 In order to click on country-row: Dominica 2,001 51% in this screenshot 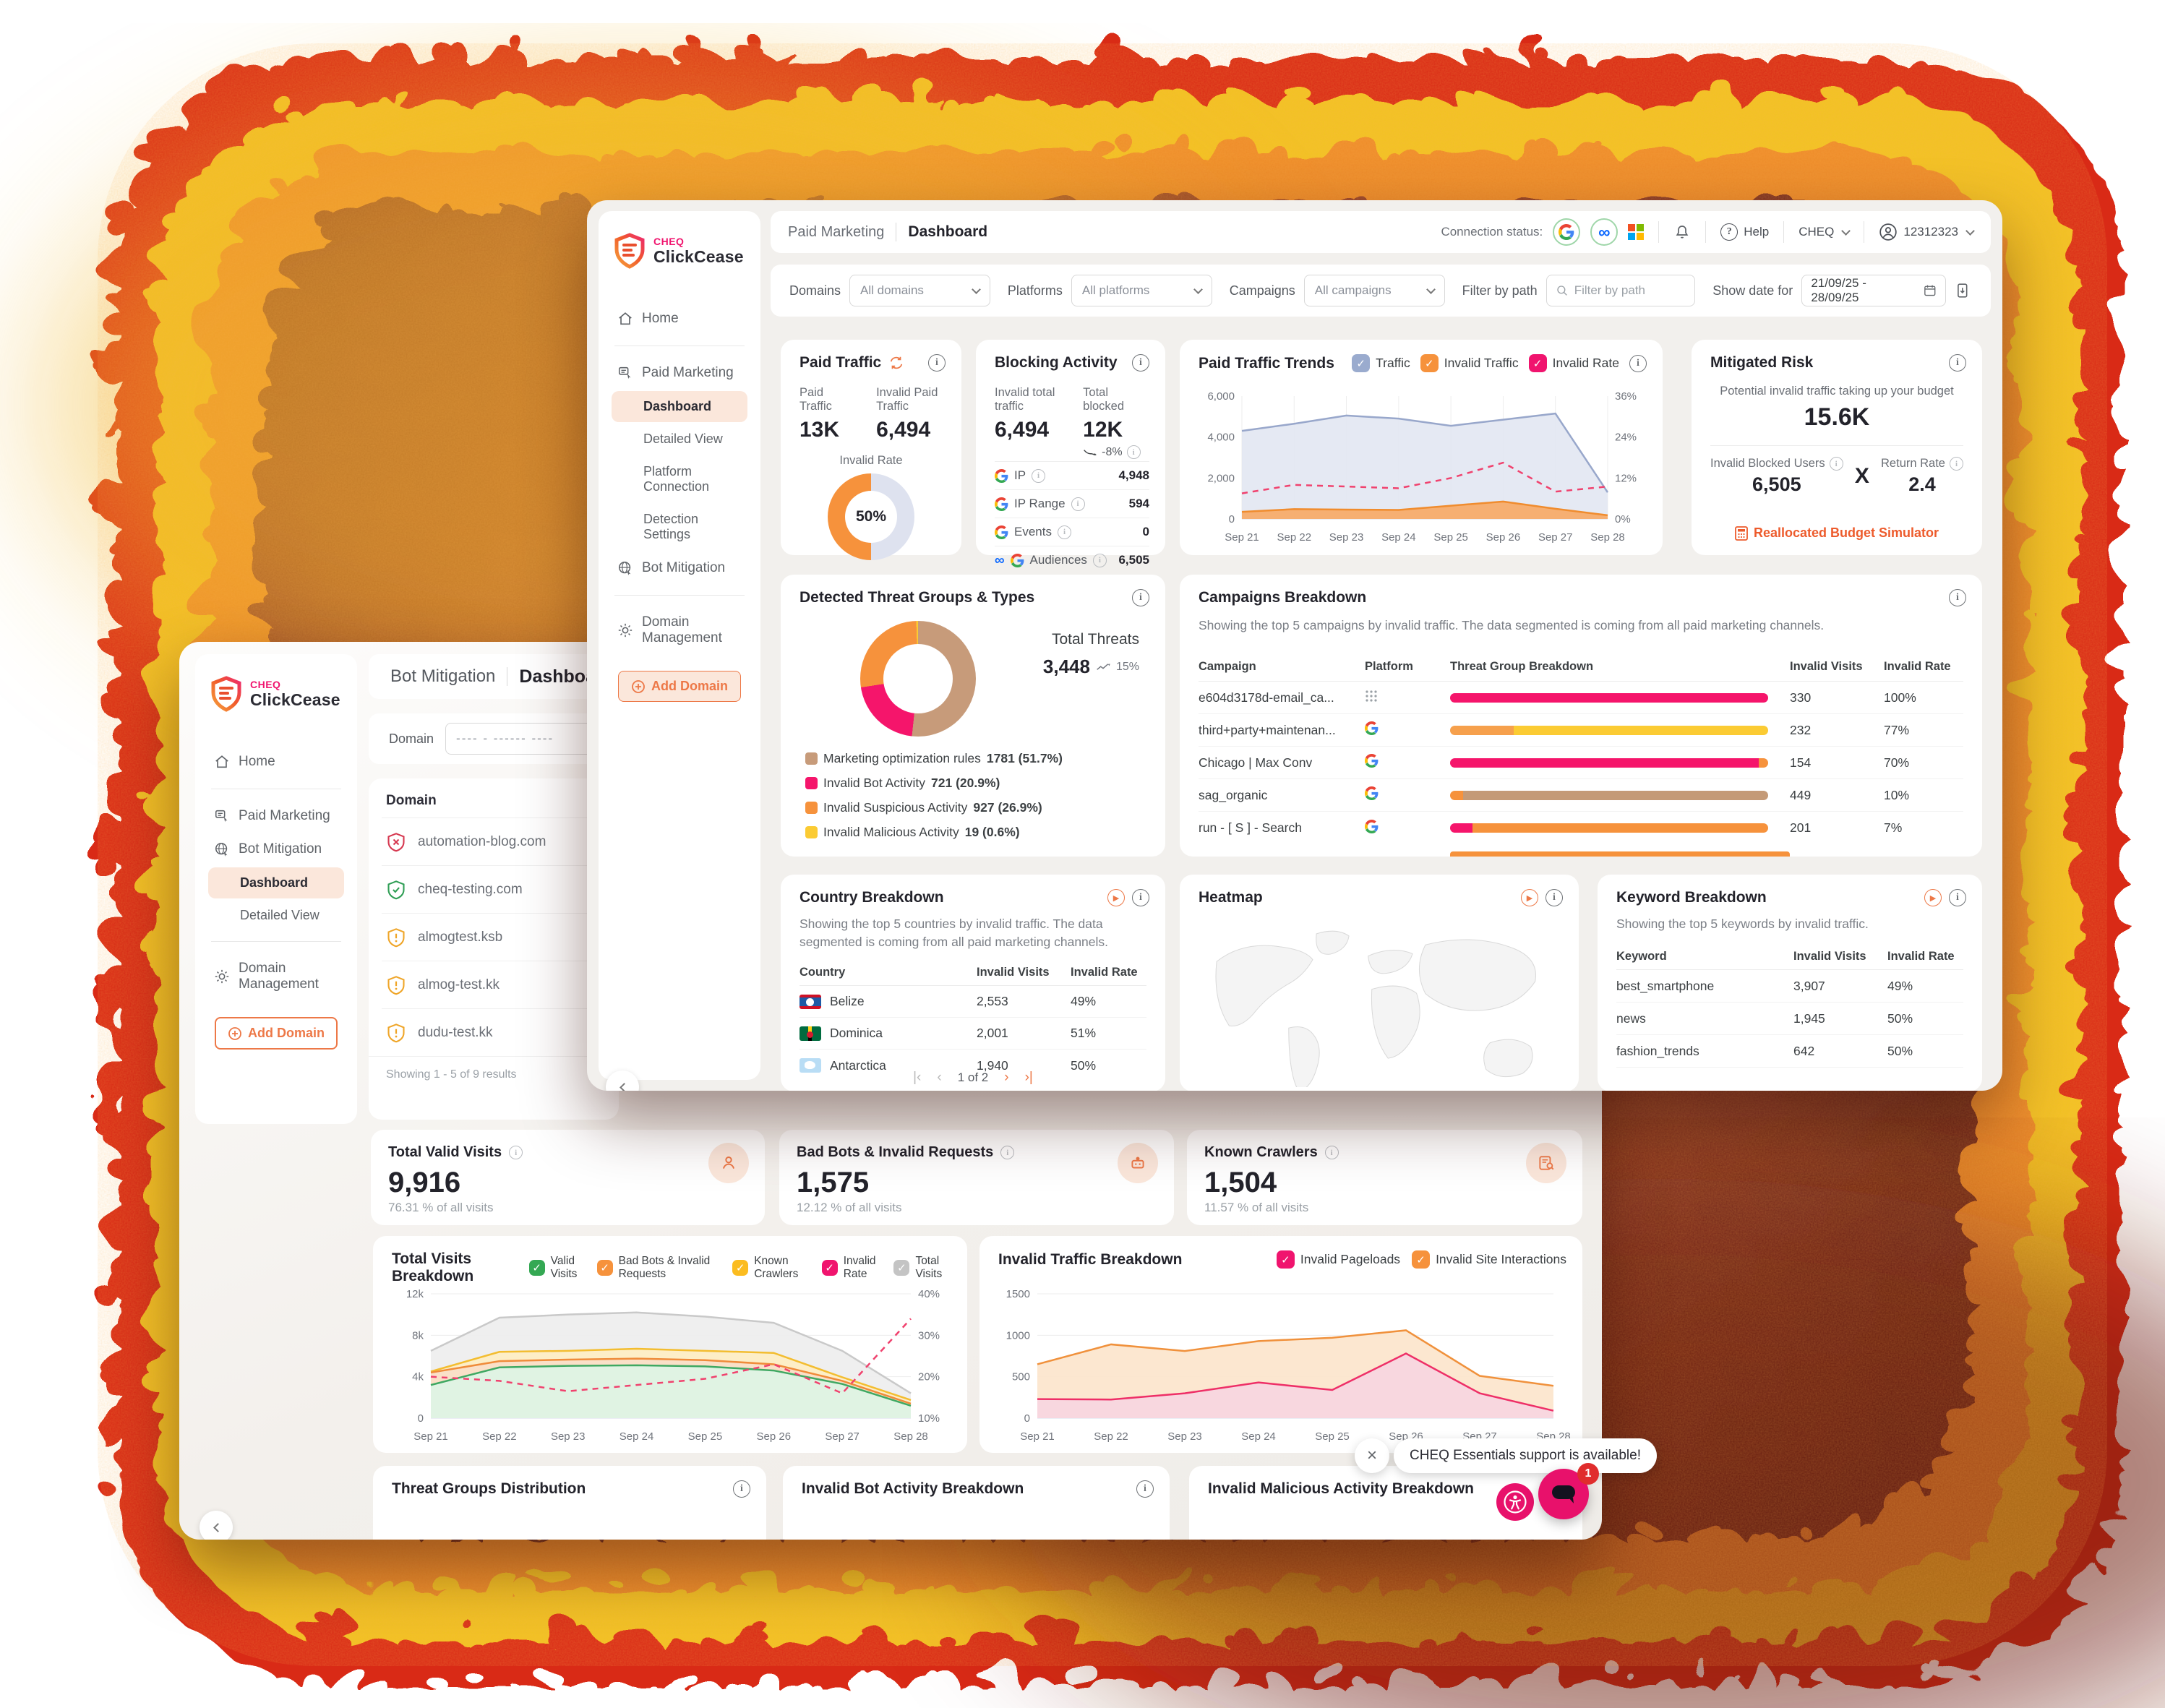, I will do `click(972, 1034)`.